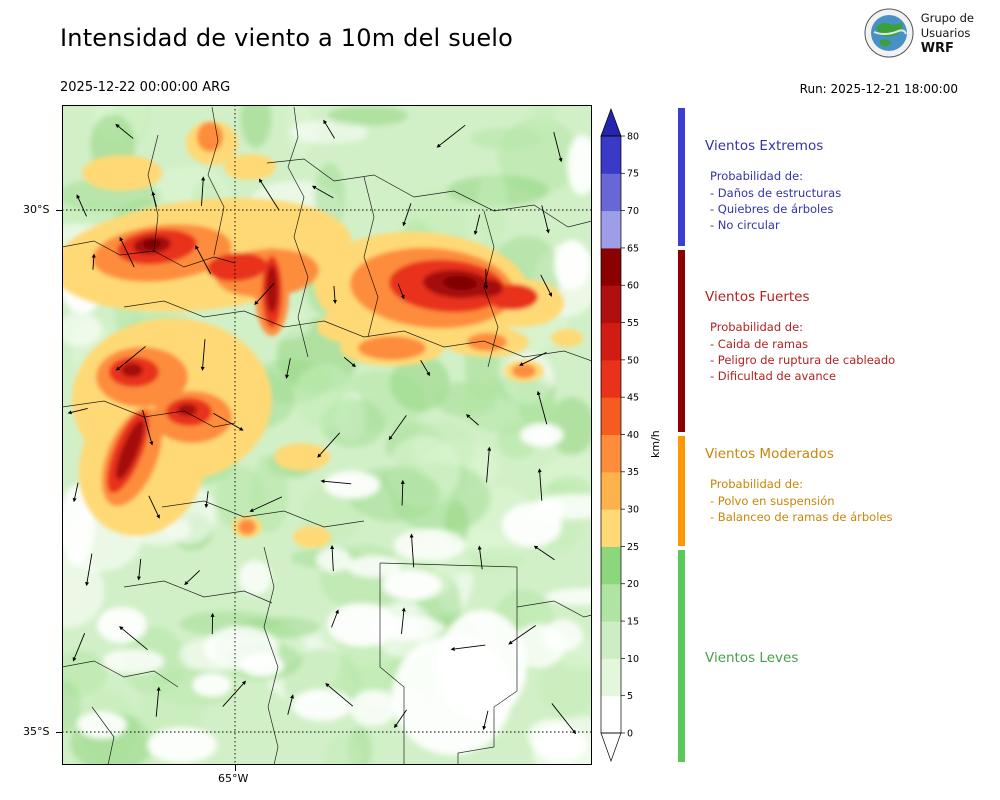 The width and height of the screenshot is (1000, 800). I want to click on svg-text: 75, so click(633, 174).